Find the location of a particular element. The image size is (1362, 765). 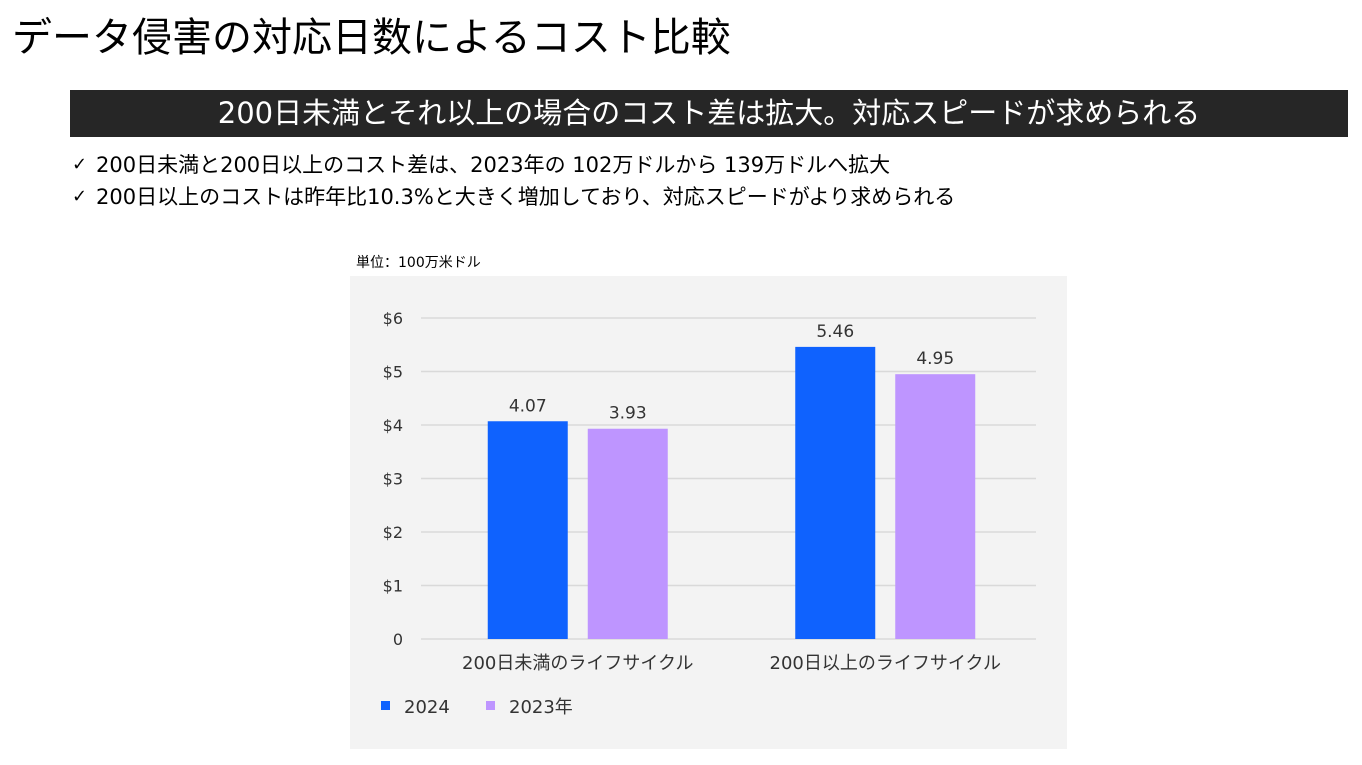

page-title: データ侵害の対応日数によるコスト比較 is located at coordinates (371, 38).